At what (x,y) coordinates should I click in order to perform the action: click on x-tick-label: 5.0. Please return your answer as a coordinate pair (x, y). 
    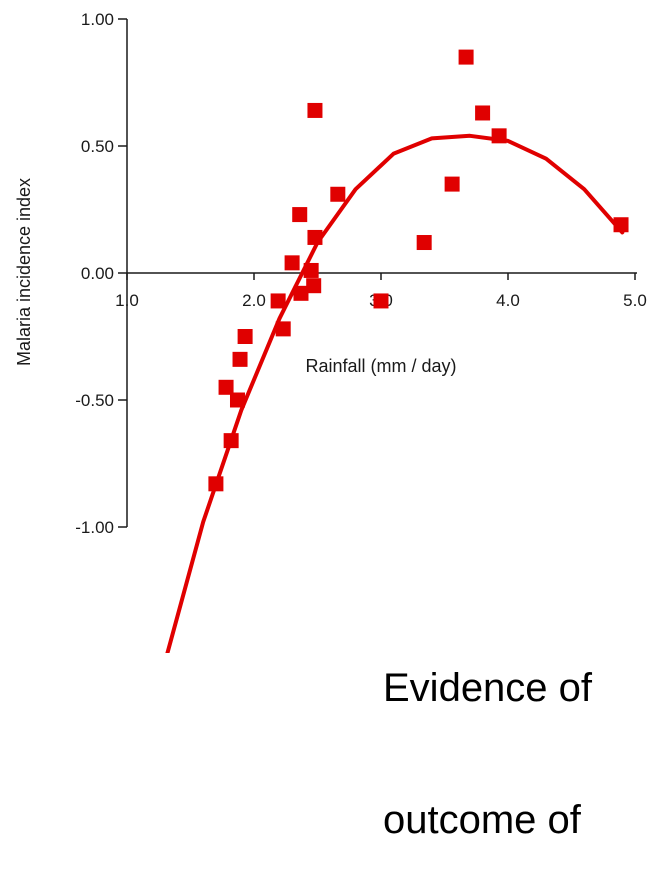
    Looking at the image, I should click on (635, 300).